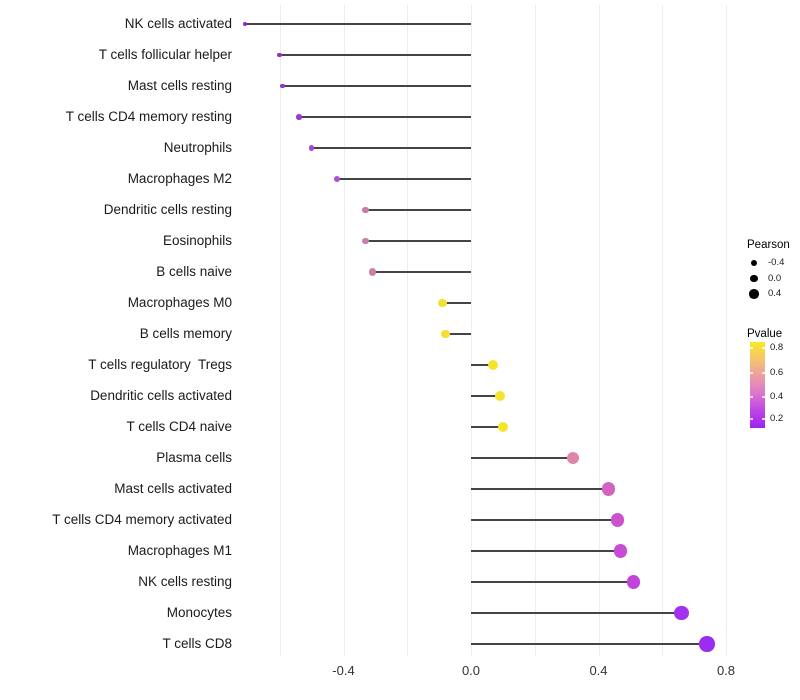  What do you see at coordinates (777, 396) in the screenshot?
I see `colorbar-tick-label: 0.4` at bounding box center [777, 396].